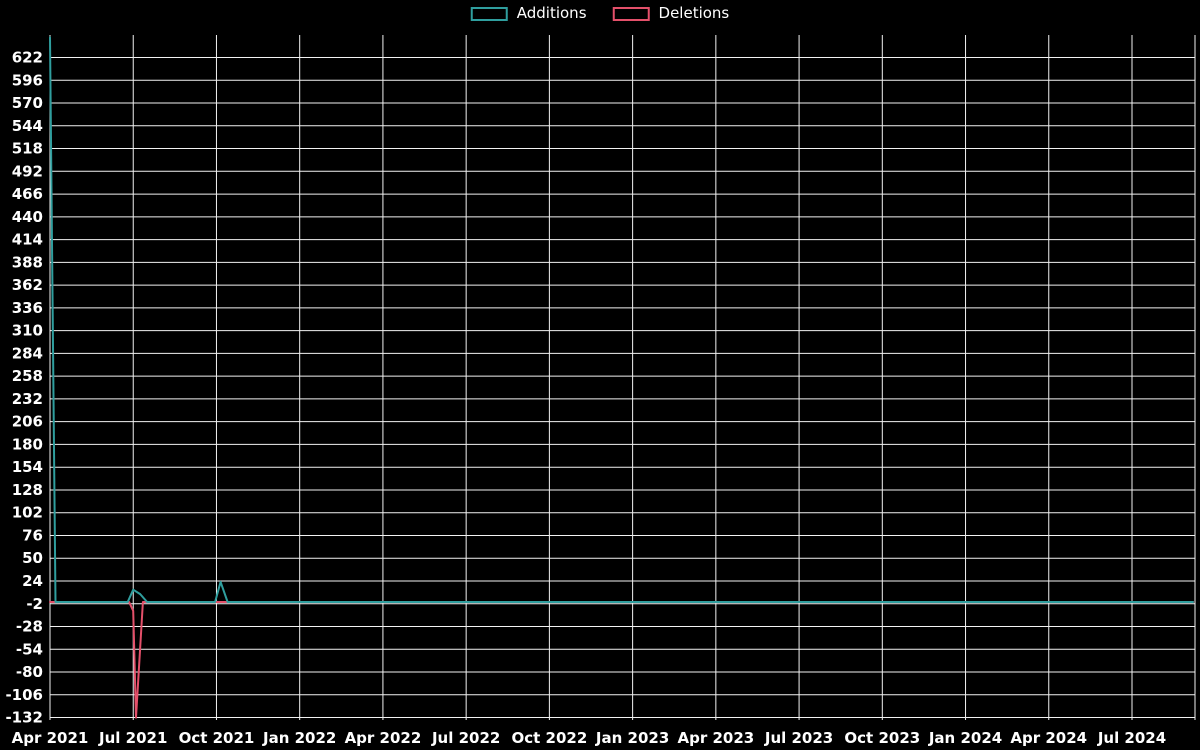  What do you see at coordinates (600, 13) in the screenshot?
I see `chart-legend: Additions Deletions` at bounding box center [600, 13].